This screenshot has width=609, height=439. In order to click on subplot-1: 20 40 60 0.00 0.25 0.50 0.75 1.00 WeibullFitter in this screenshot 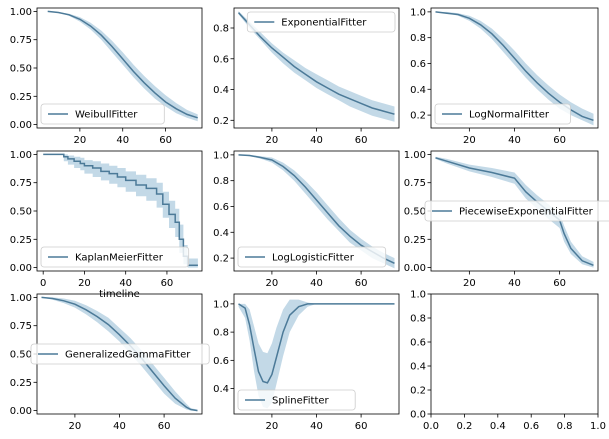, I will do `click(106, 76)`.